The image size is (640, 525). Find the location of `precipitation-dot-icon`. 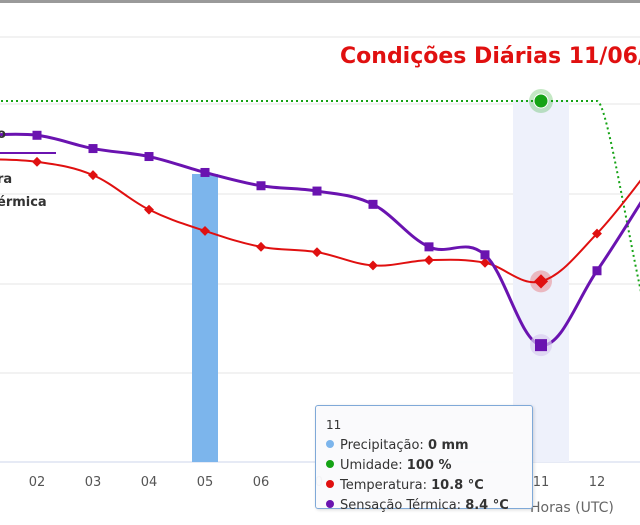

precipitation-dot-icon is located at coordinates (330, 444).